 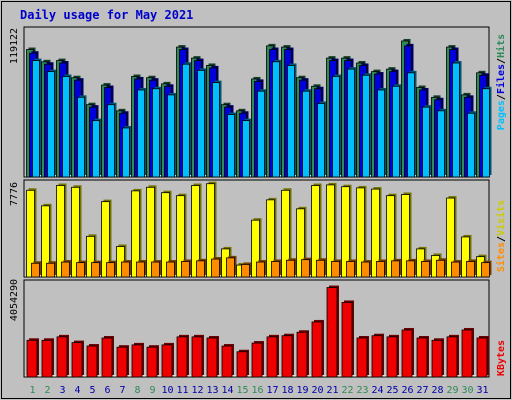 What do you see at coordinates (380, 269) in the screenshot?
I see `bar-sites-day-24-face` at bounding box center [380, 269].